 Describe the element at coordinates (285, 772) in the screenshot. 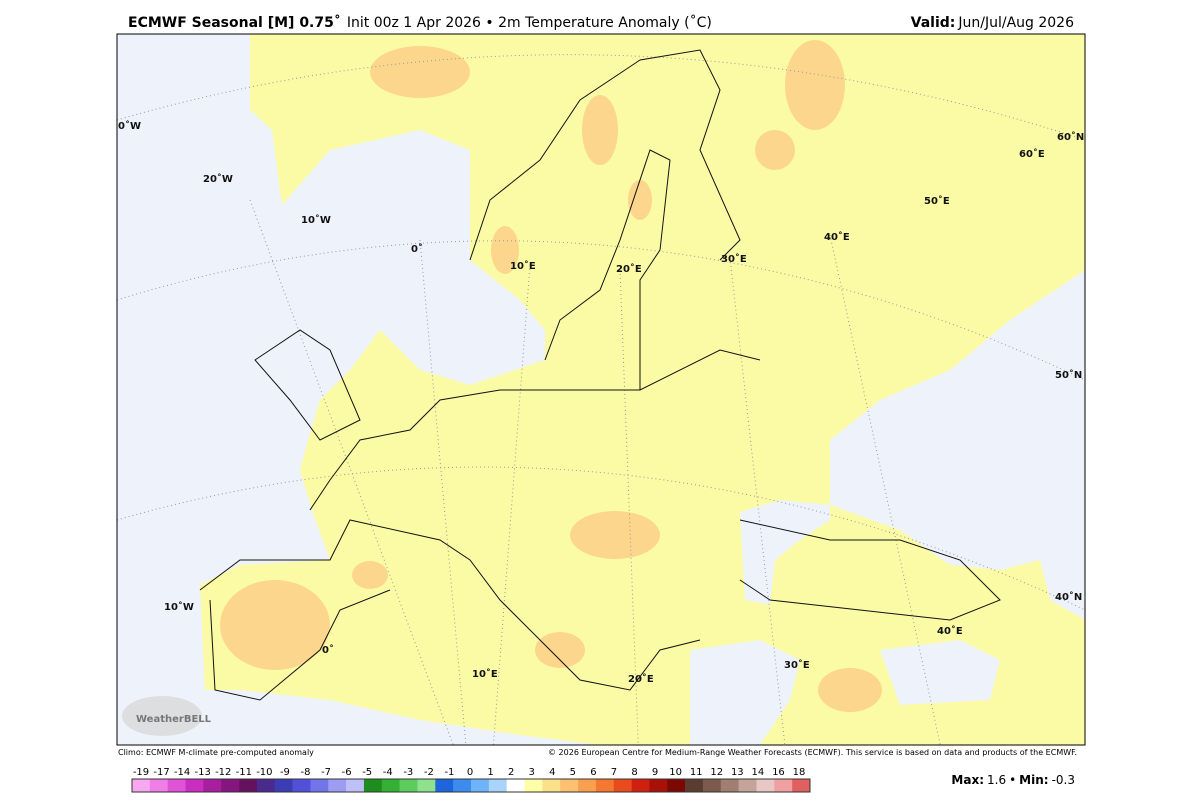

I see `colorbar-label: -9` at that location.